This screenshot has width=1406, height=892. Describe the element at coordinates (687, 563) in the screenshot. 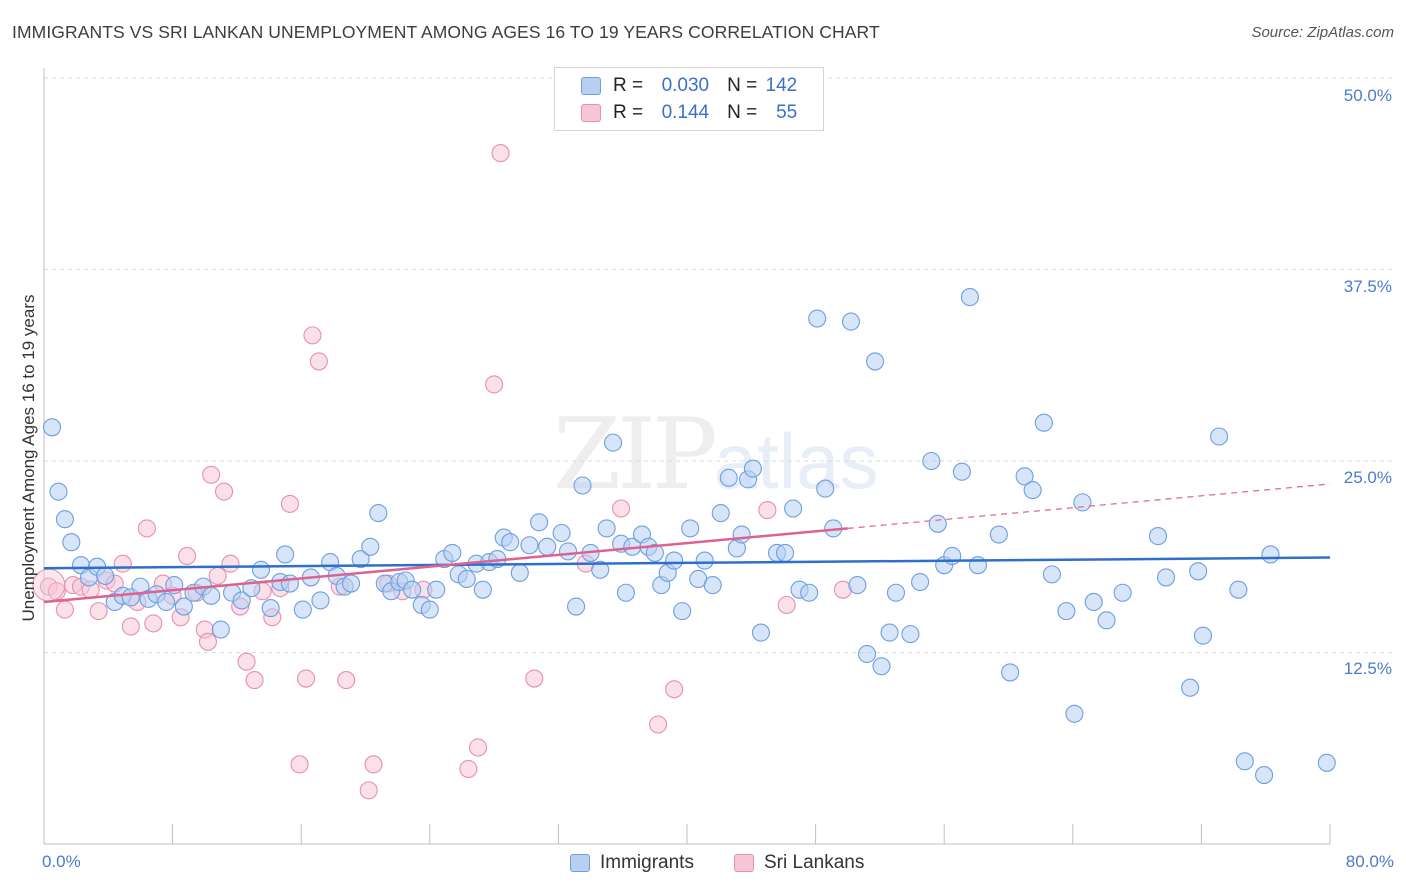

I see `immigrants-trend-line` at that location.